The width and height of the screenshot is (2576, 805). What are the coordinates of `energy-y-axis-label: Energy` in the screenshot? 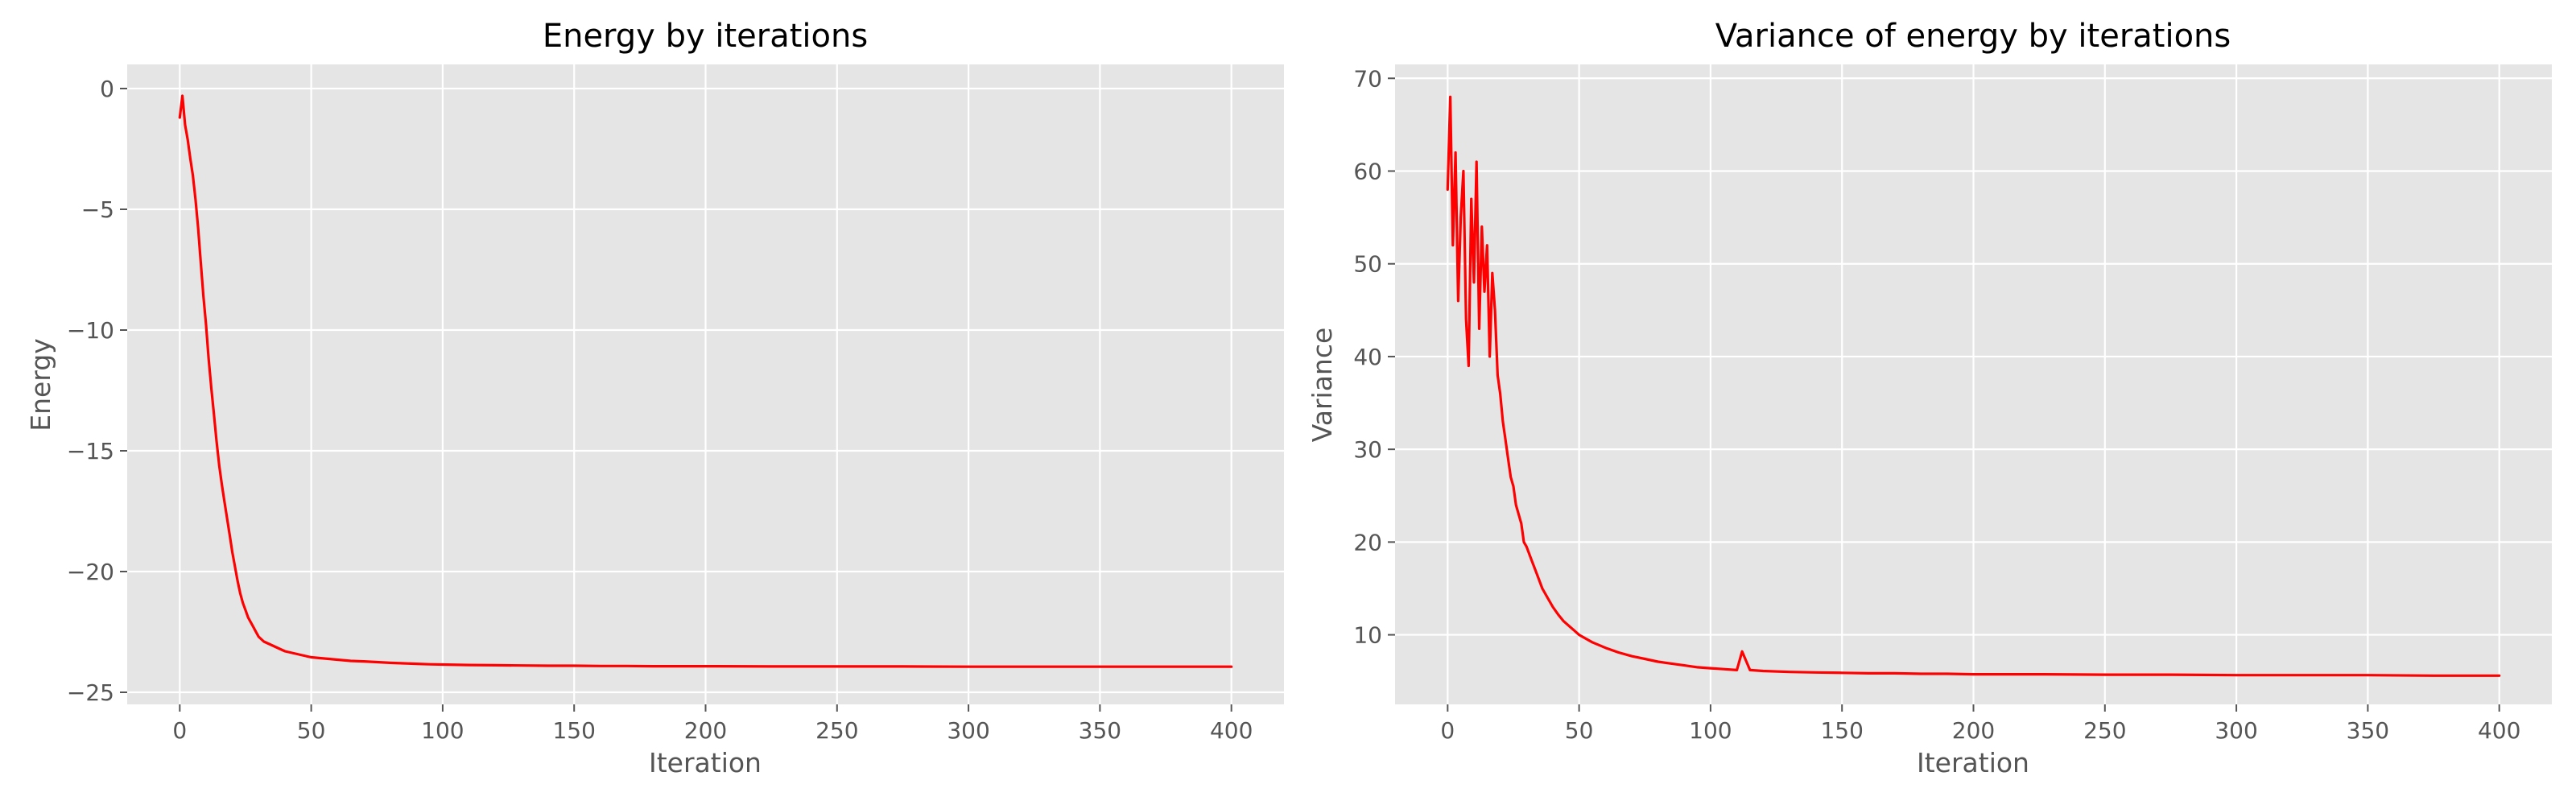 It's located at (40, 384).